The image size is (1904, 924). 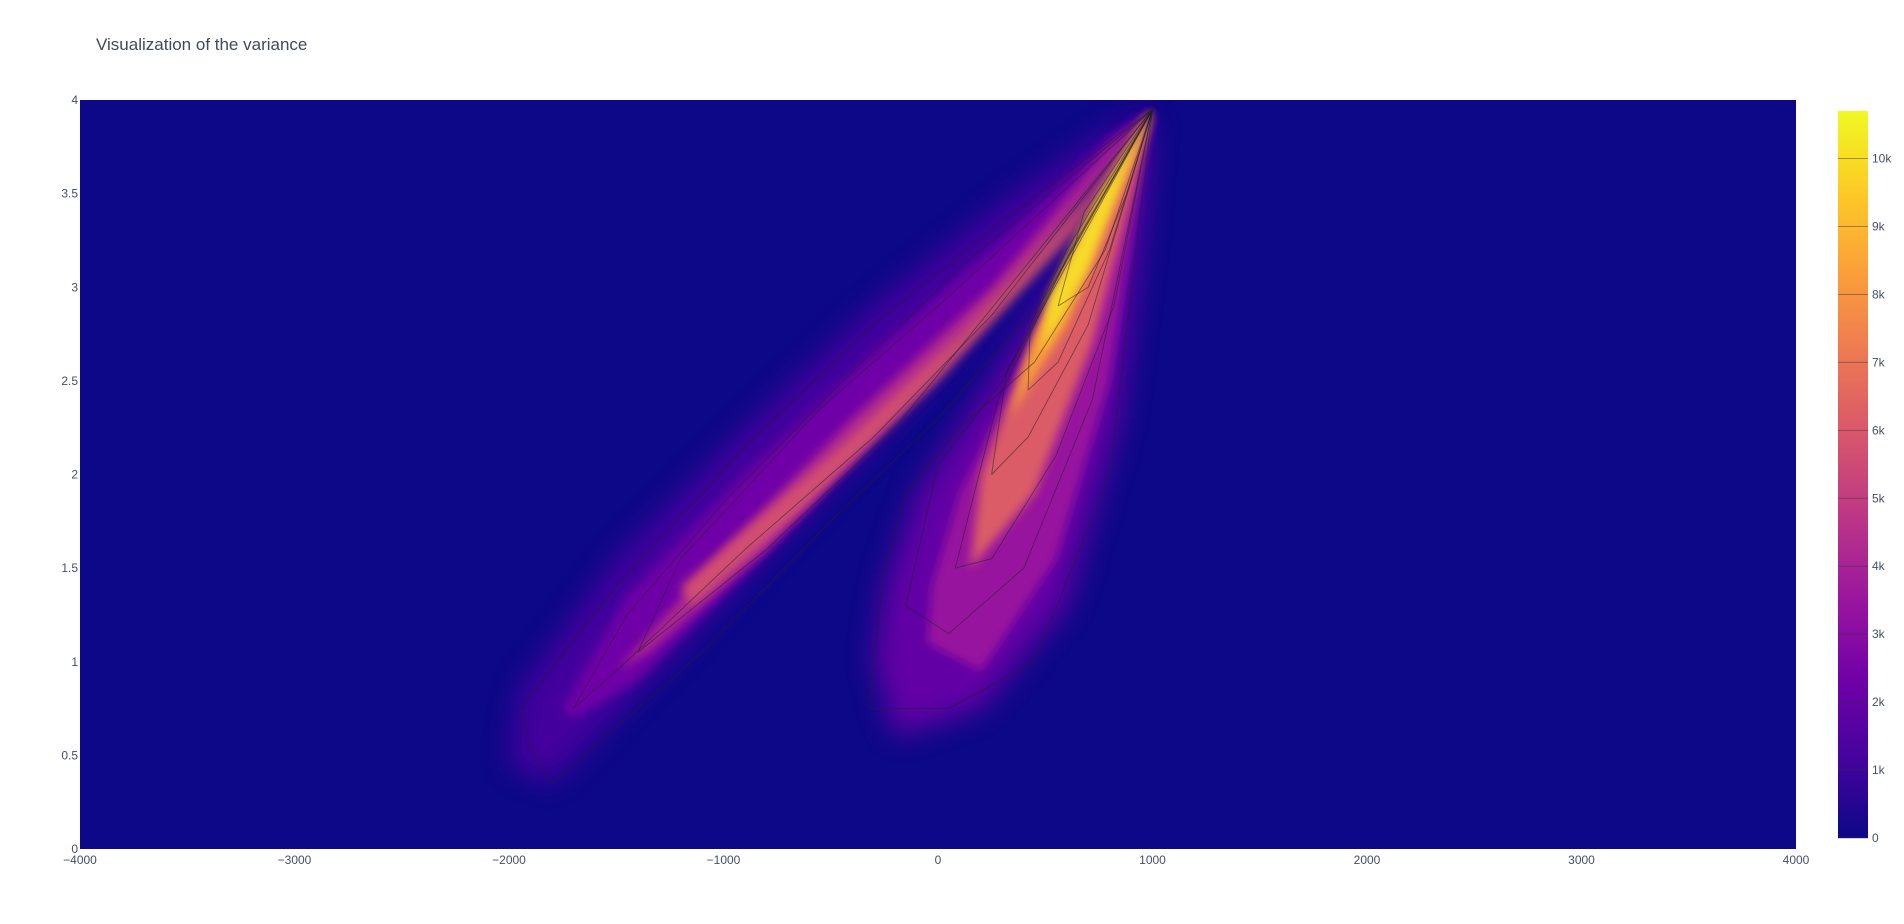 I want to click on y-tick-label: 3.5, so click(x=69, y=194).